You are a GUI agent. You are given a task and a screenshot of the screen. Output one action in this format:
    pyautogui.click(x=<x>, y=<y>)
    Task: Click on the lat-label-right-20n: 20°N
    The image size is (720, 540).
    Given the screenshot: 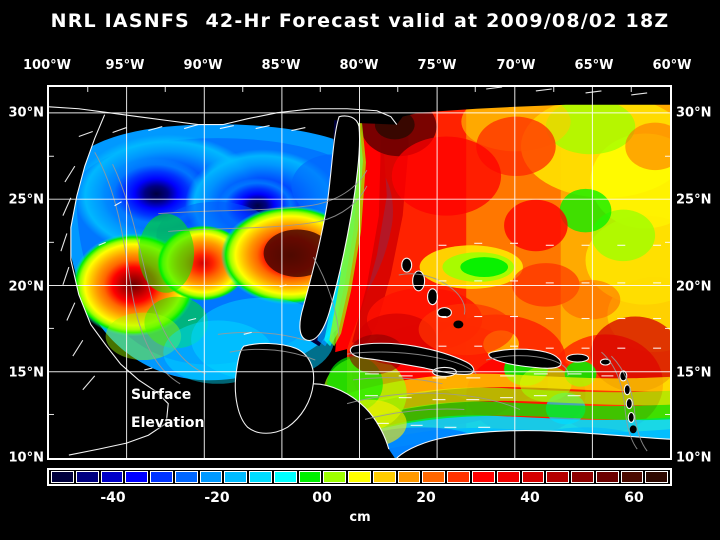 What is the action you would take?
    pyautogui.click(x=694, y=287)
    